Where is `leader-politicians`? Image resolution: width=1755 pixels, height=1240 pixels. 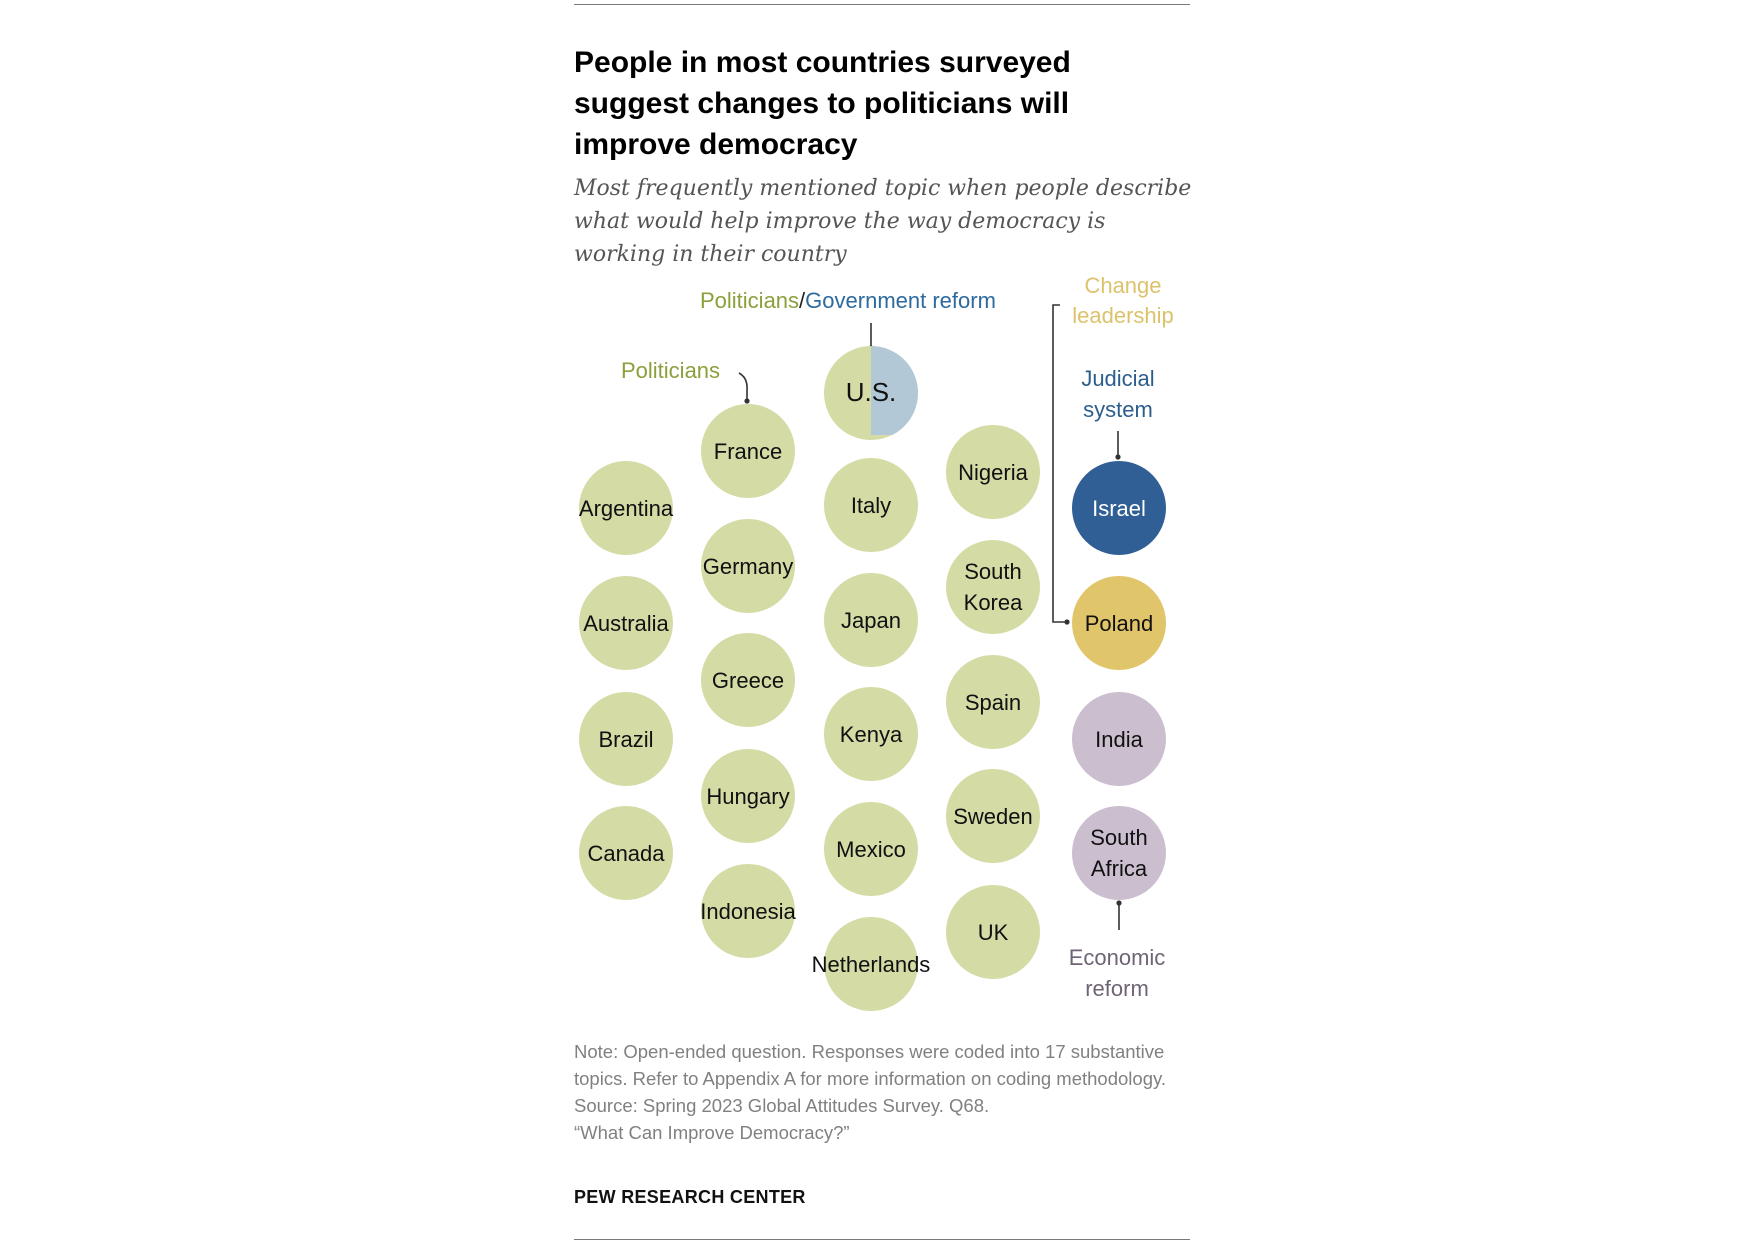
leader-politicians is located at coordinates (743, 386).